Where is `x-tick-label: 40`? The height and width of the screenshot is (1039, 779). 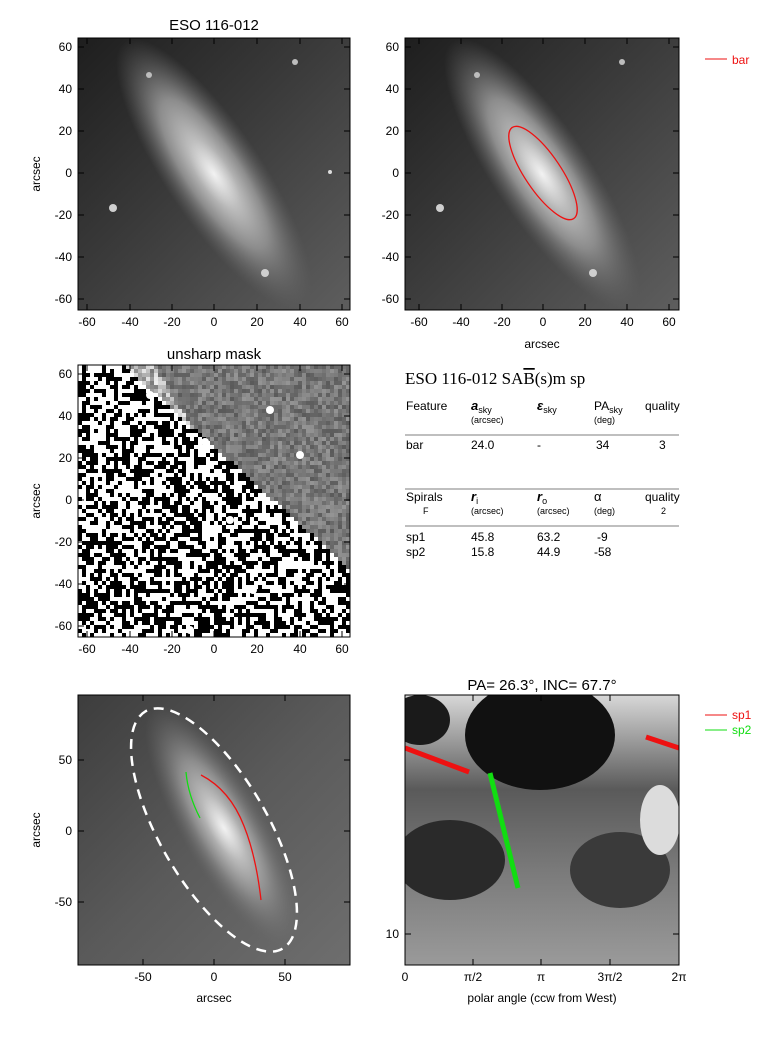
x-tick-label: 40 is located at coordinates (300, 649).